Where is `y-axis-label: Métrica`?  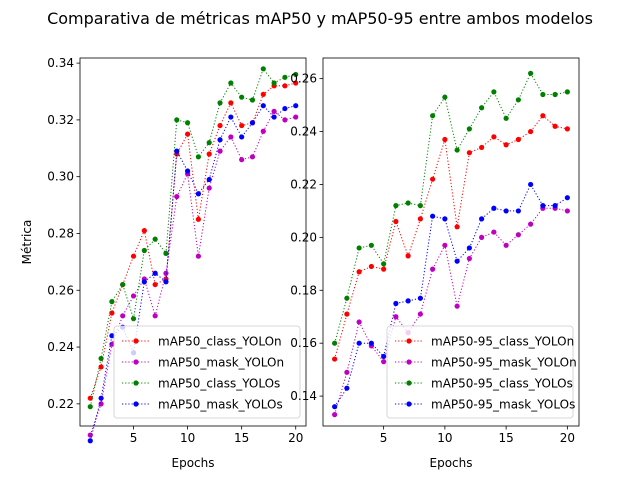
y-axis-label: Métrica is located at coordinates (27, 242).